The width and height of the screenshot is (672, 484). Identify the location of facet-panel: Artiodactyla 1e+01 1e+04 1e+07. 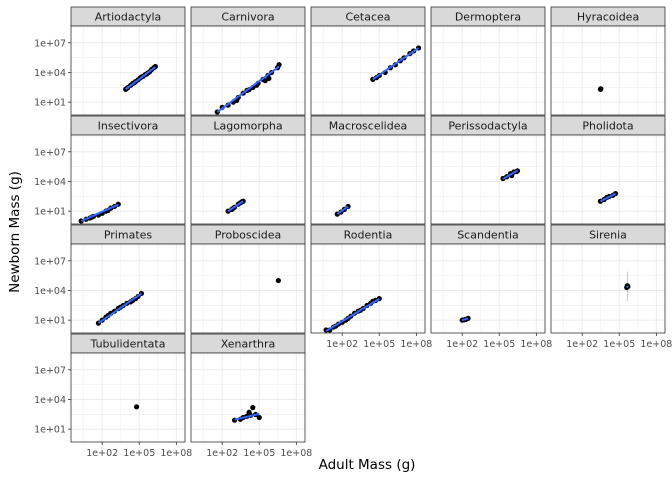
(110, 61).